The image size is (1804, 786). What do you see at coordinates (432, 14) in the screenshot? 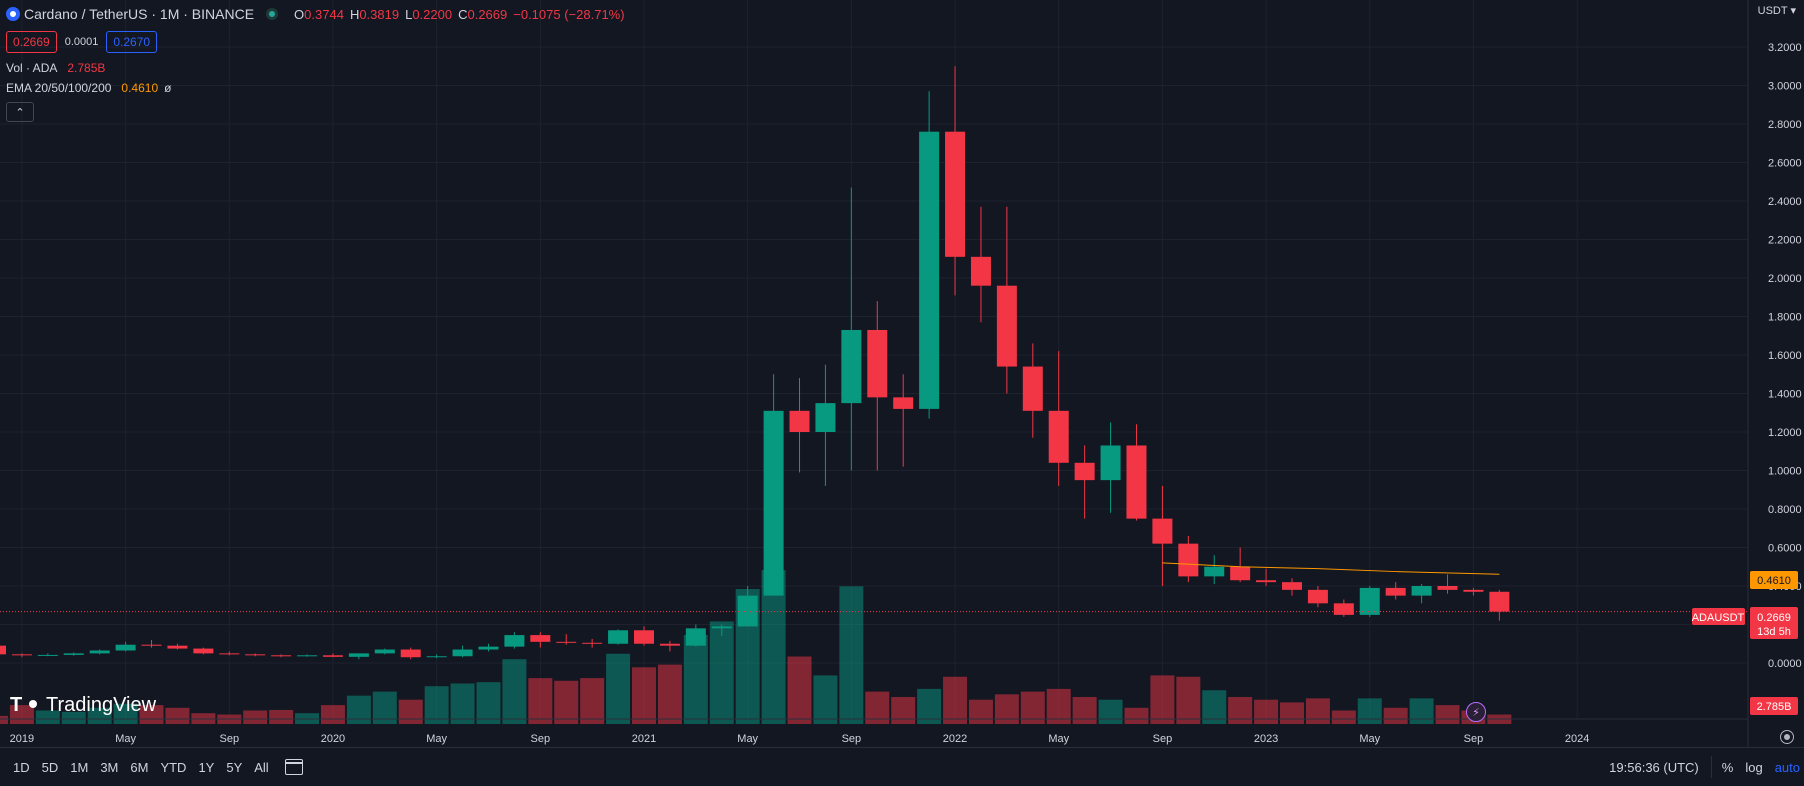
I see `low-value: 0.2200` at bounding box center [432, 14].